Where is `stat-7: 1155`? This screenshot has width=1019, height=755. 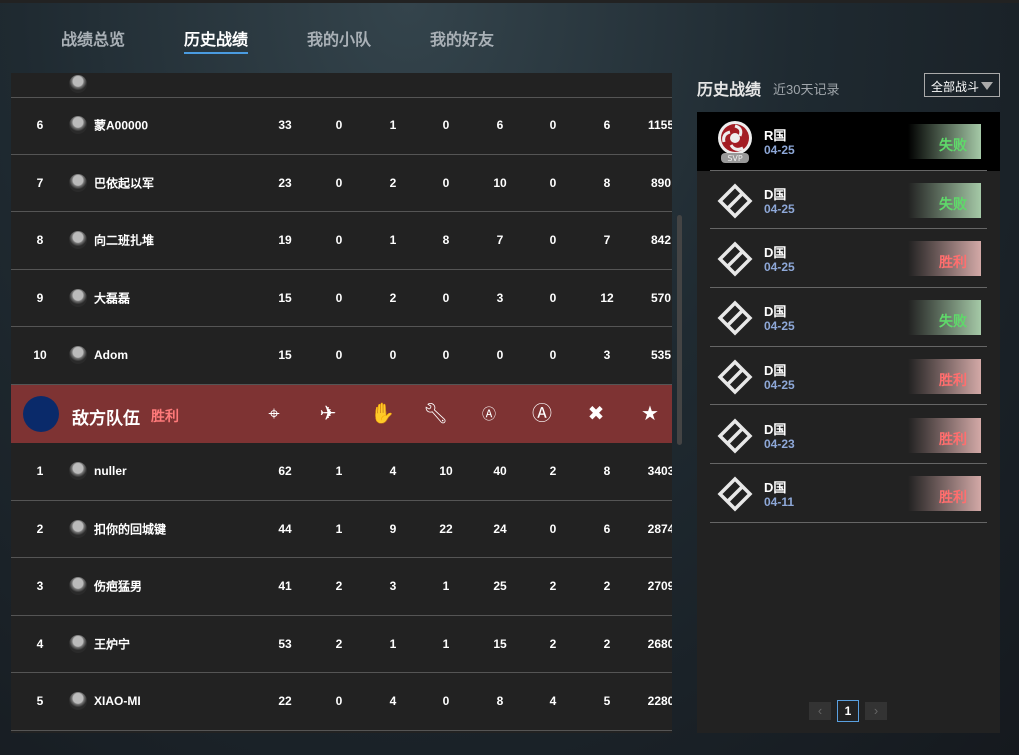
stat-7: 1155 is located at coordinates (659, 125).